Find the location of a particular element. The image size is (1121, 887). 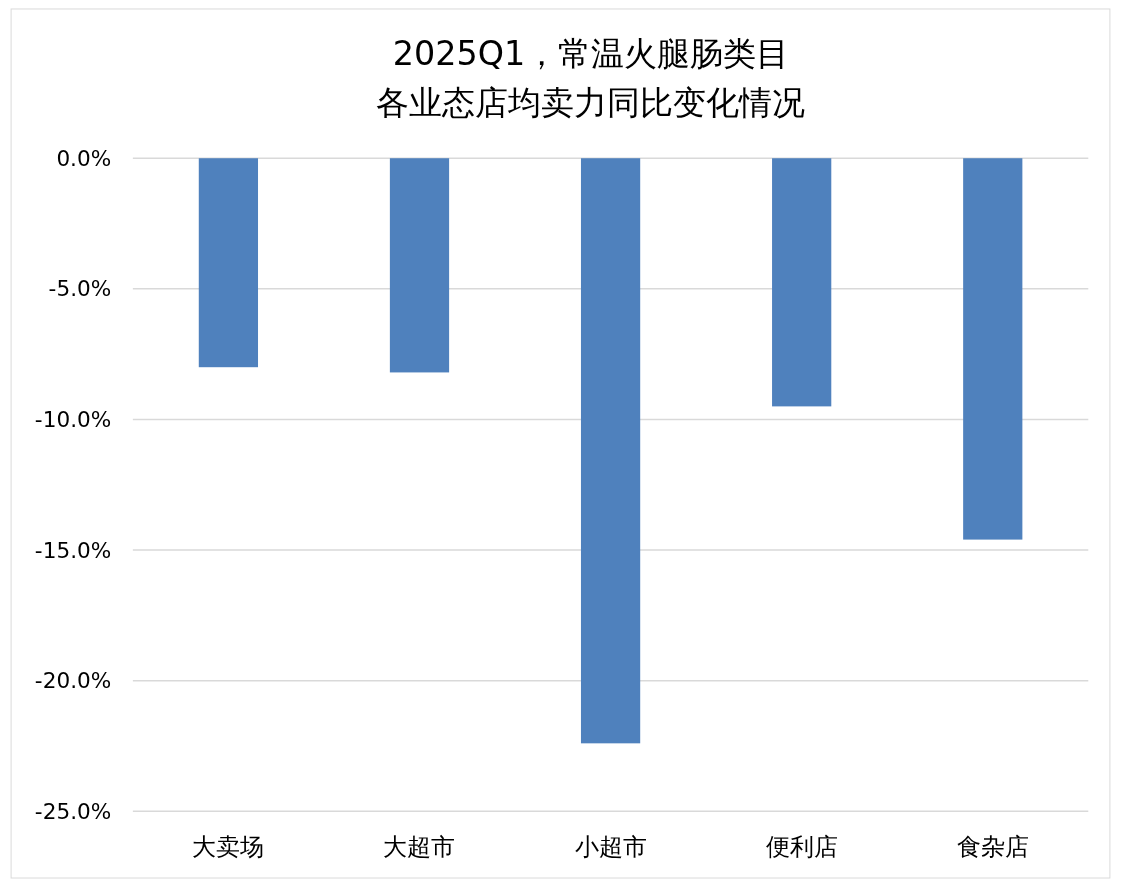

y-tick-label: 0.0% is located at coordinates (84, 158).